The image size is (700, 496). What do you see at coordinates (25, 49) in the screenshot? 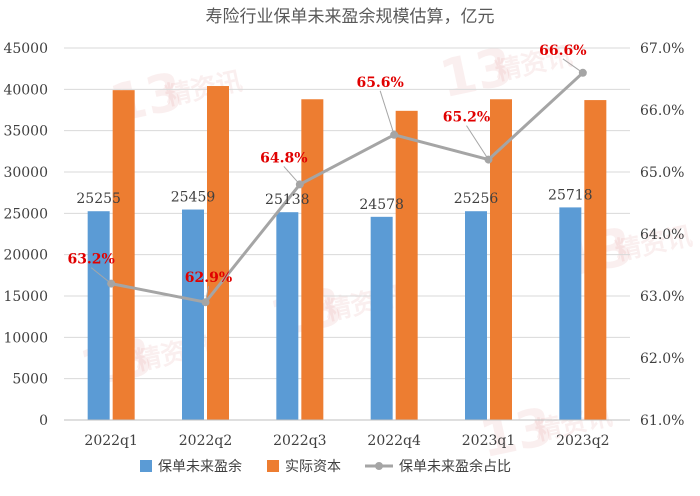
I see `y-left-tick-label: 45000` at bounding box center [25, 49].